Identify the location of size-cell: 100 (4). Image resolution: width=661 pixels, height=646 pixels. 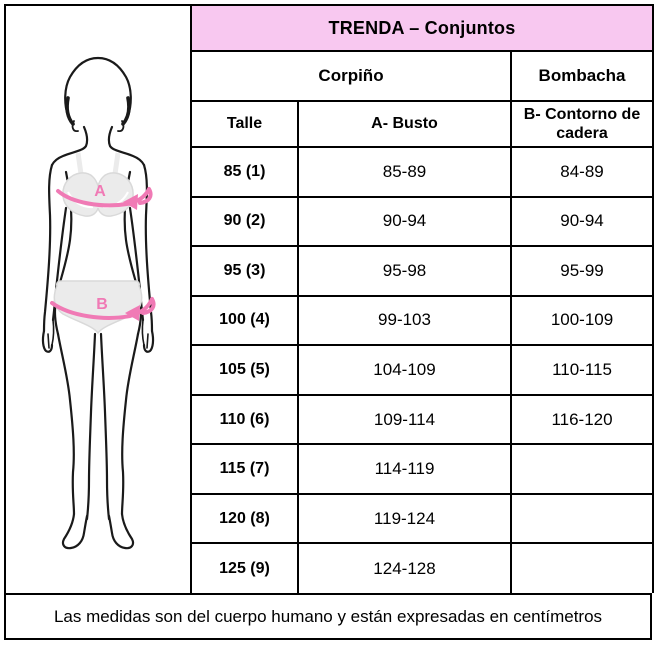
(244, 320).